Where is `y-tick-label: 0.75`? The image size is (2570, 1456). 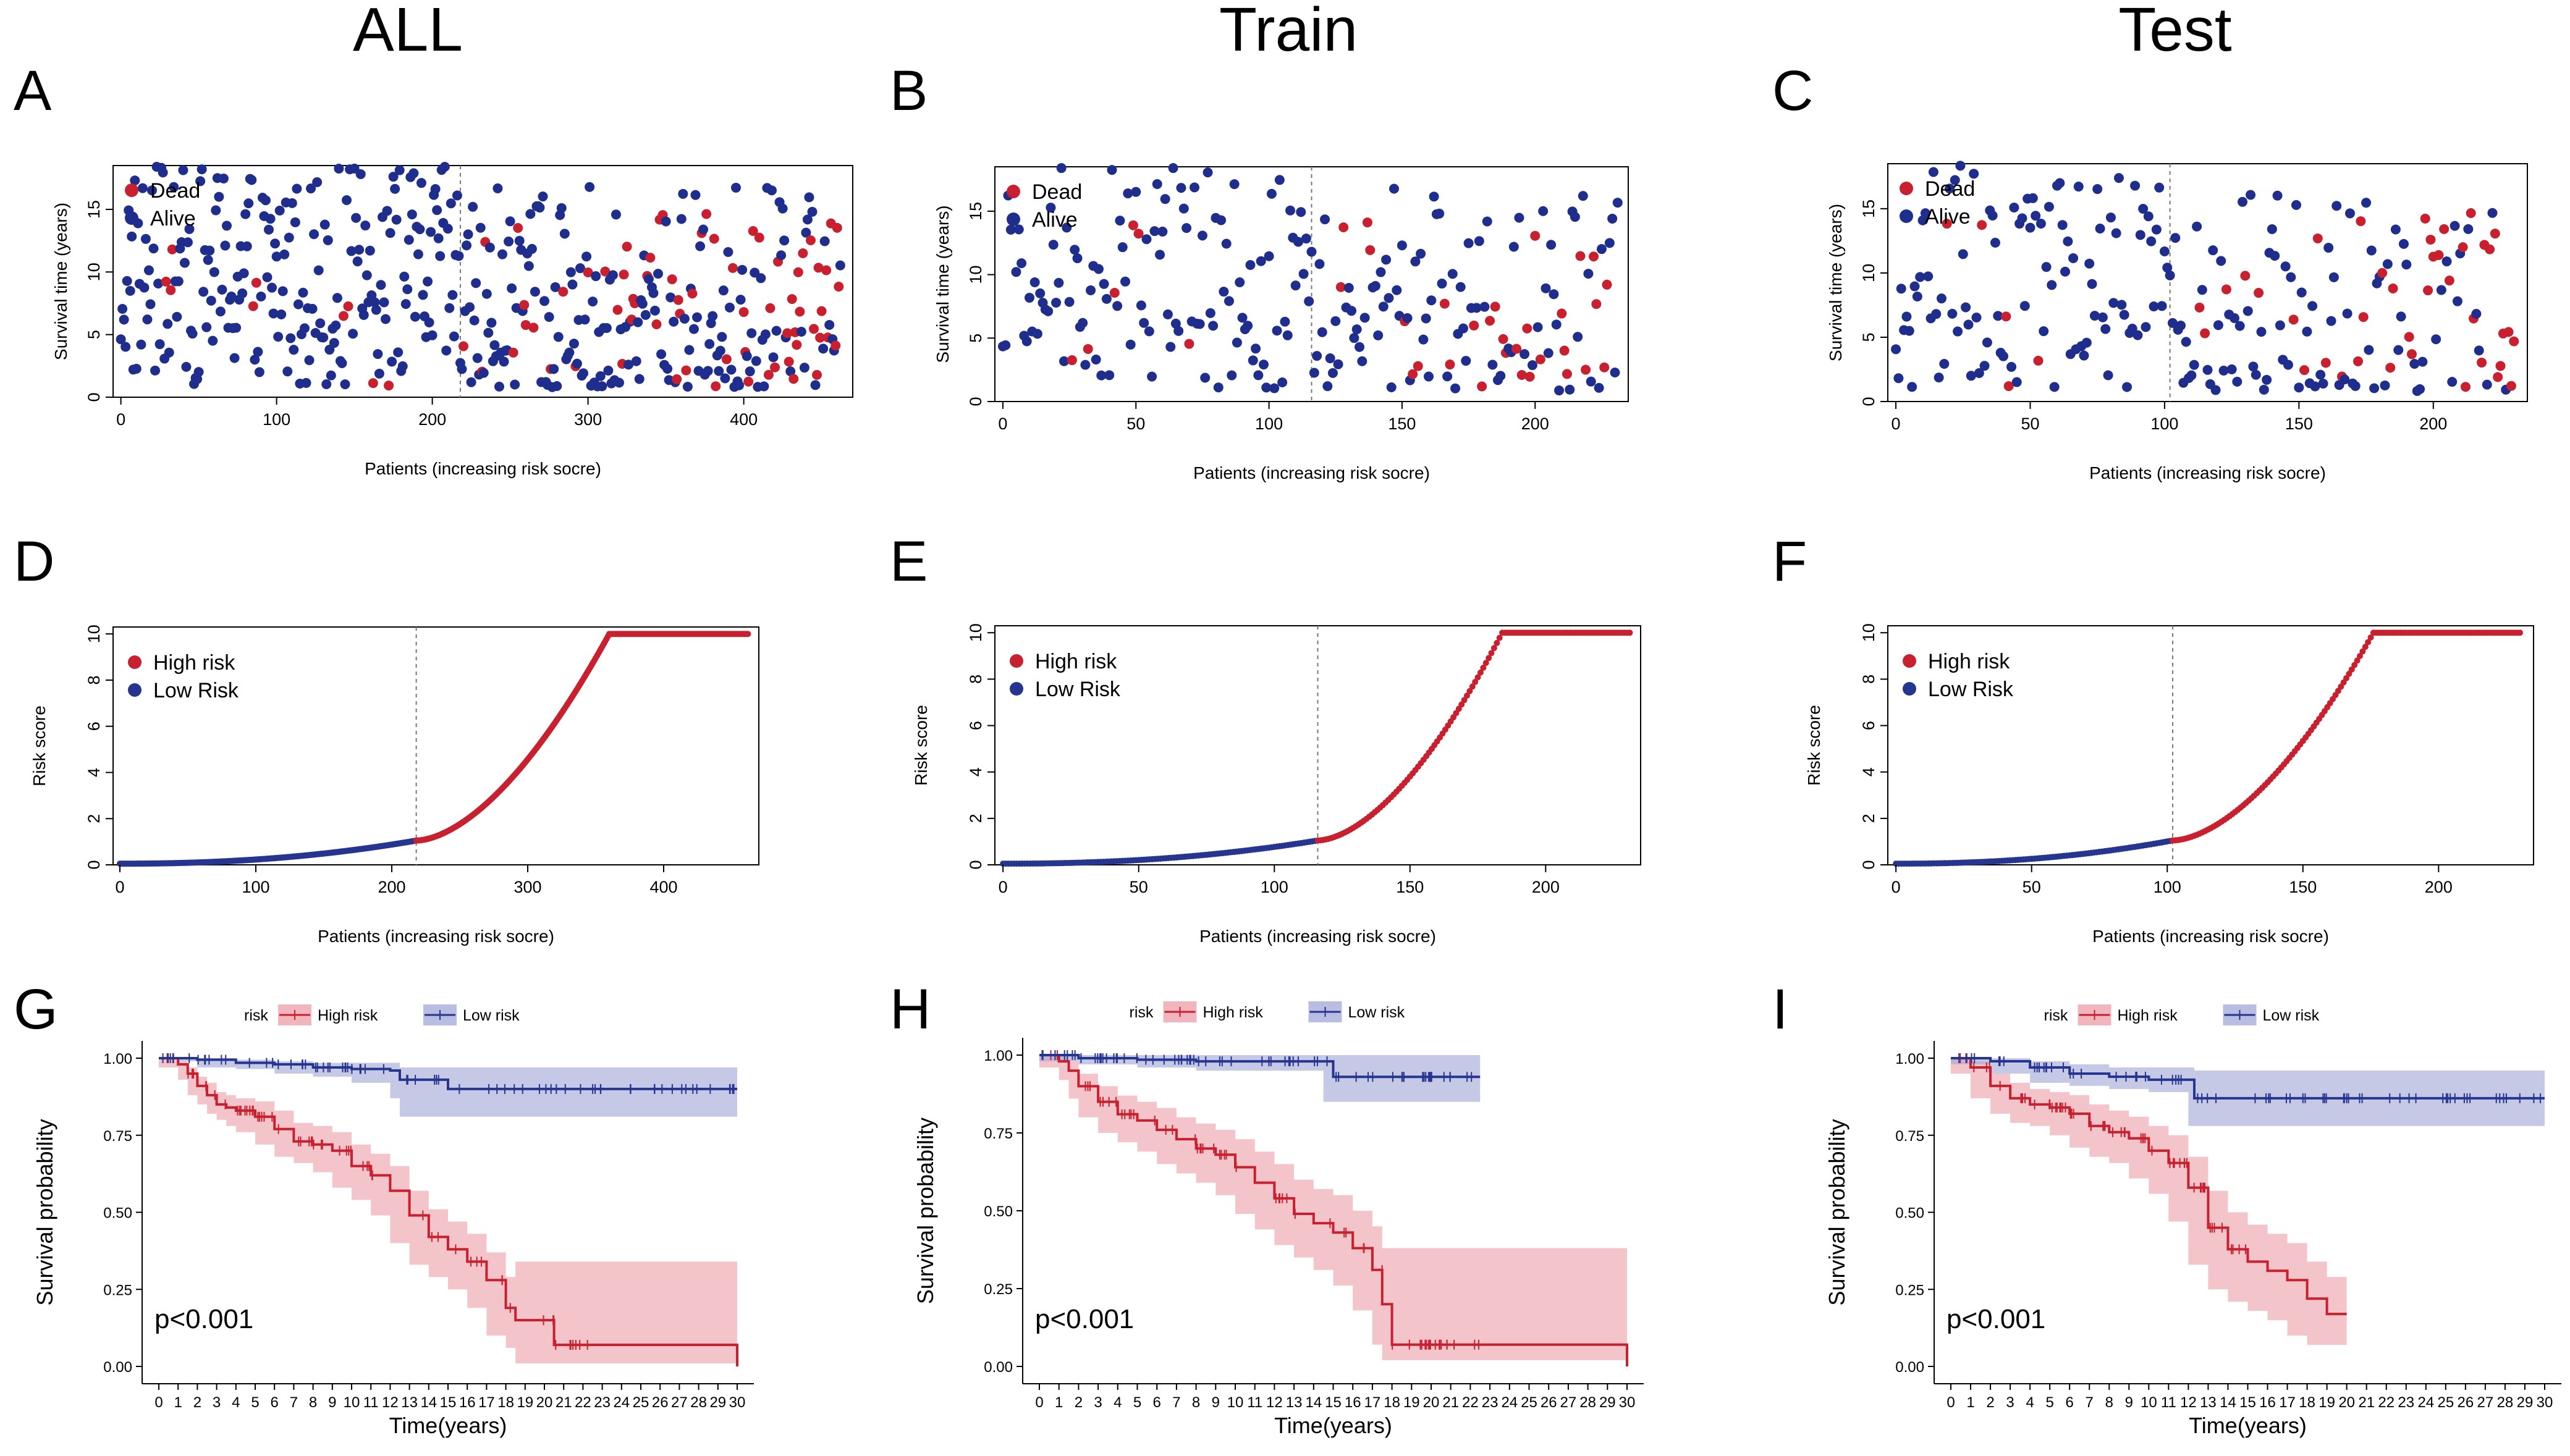
y-tick-label: 0.75 is located at coordinates (117, 1137).